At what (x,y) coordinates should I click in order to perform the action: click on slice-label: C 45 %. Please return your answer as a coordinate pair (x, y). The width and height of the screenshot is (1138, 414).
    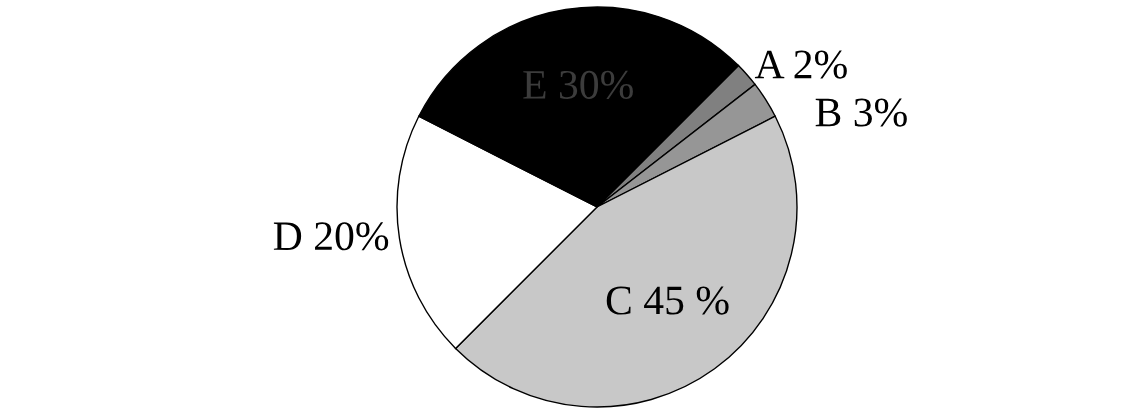
    Looking at the image, I should click on (667, 300).